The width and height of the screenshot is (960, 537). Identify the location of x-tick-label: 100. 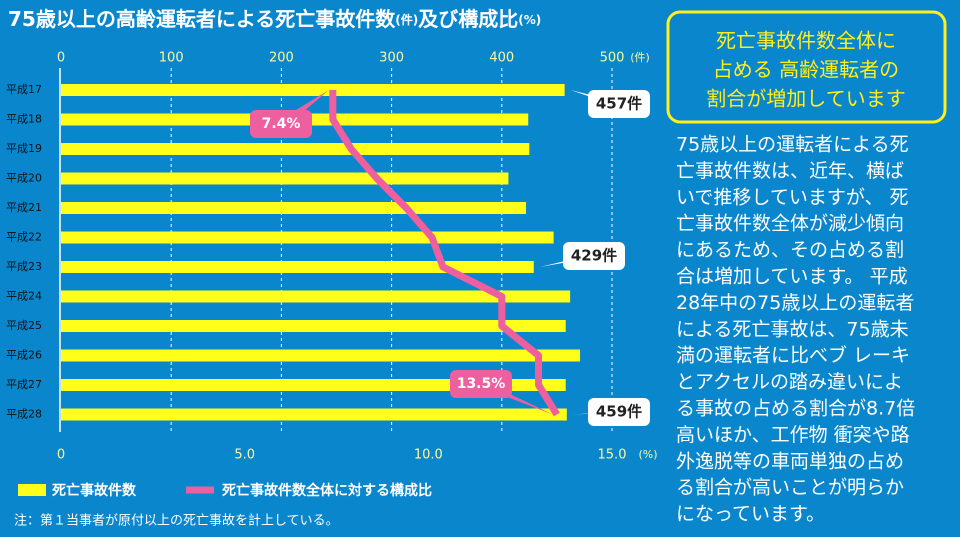
(171, 58).